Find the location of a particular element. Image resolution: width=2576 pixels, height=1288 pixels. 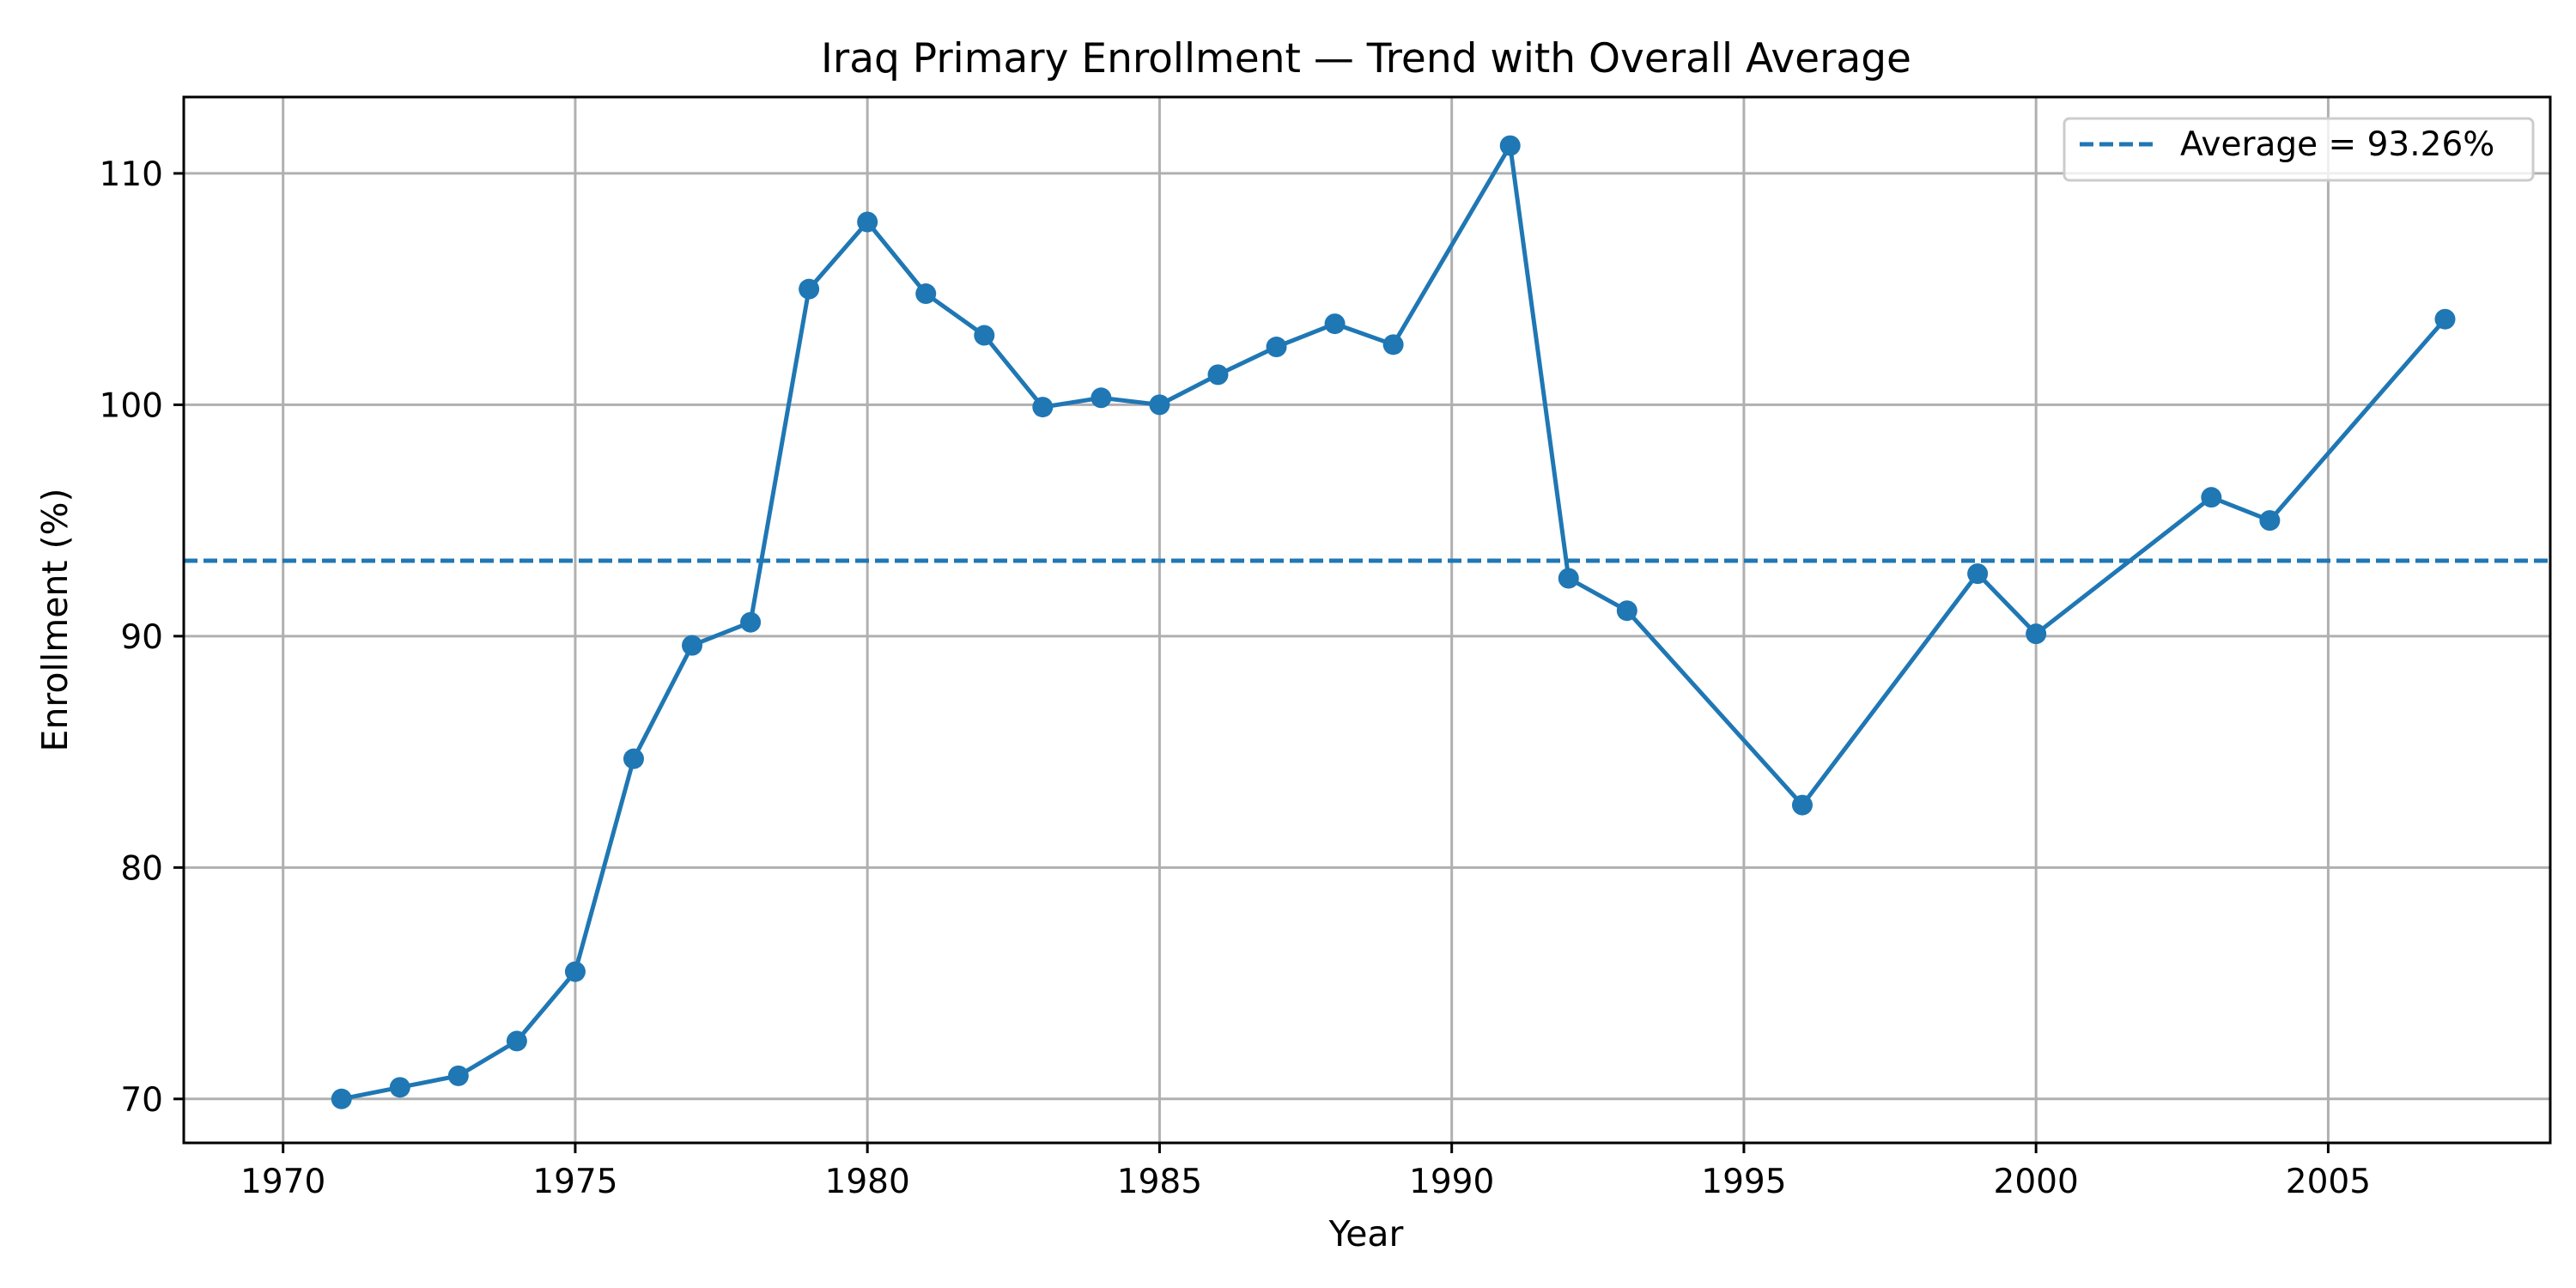

legend-box is located at coordinates (2299, 149).